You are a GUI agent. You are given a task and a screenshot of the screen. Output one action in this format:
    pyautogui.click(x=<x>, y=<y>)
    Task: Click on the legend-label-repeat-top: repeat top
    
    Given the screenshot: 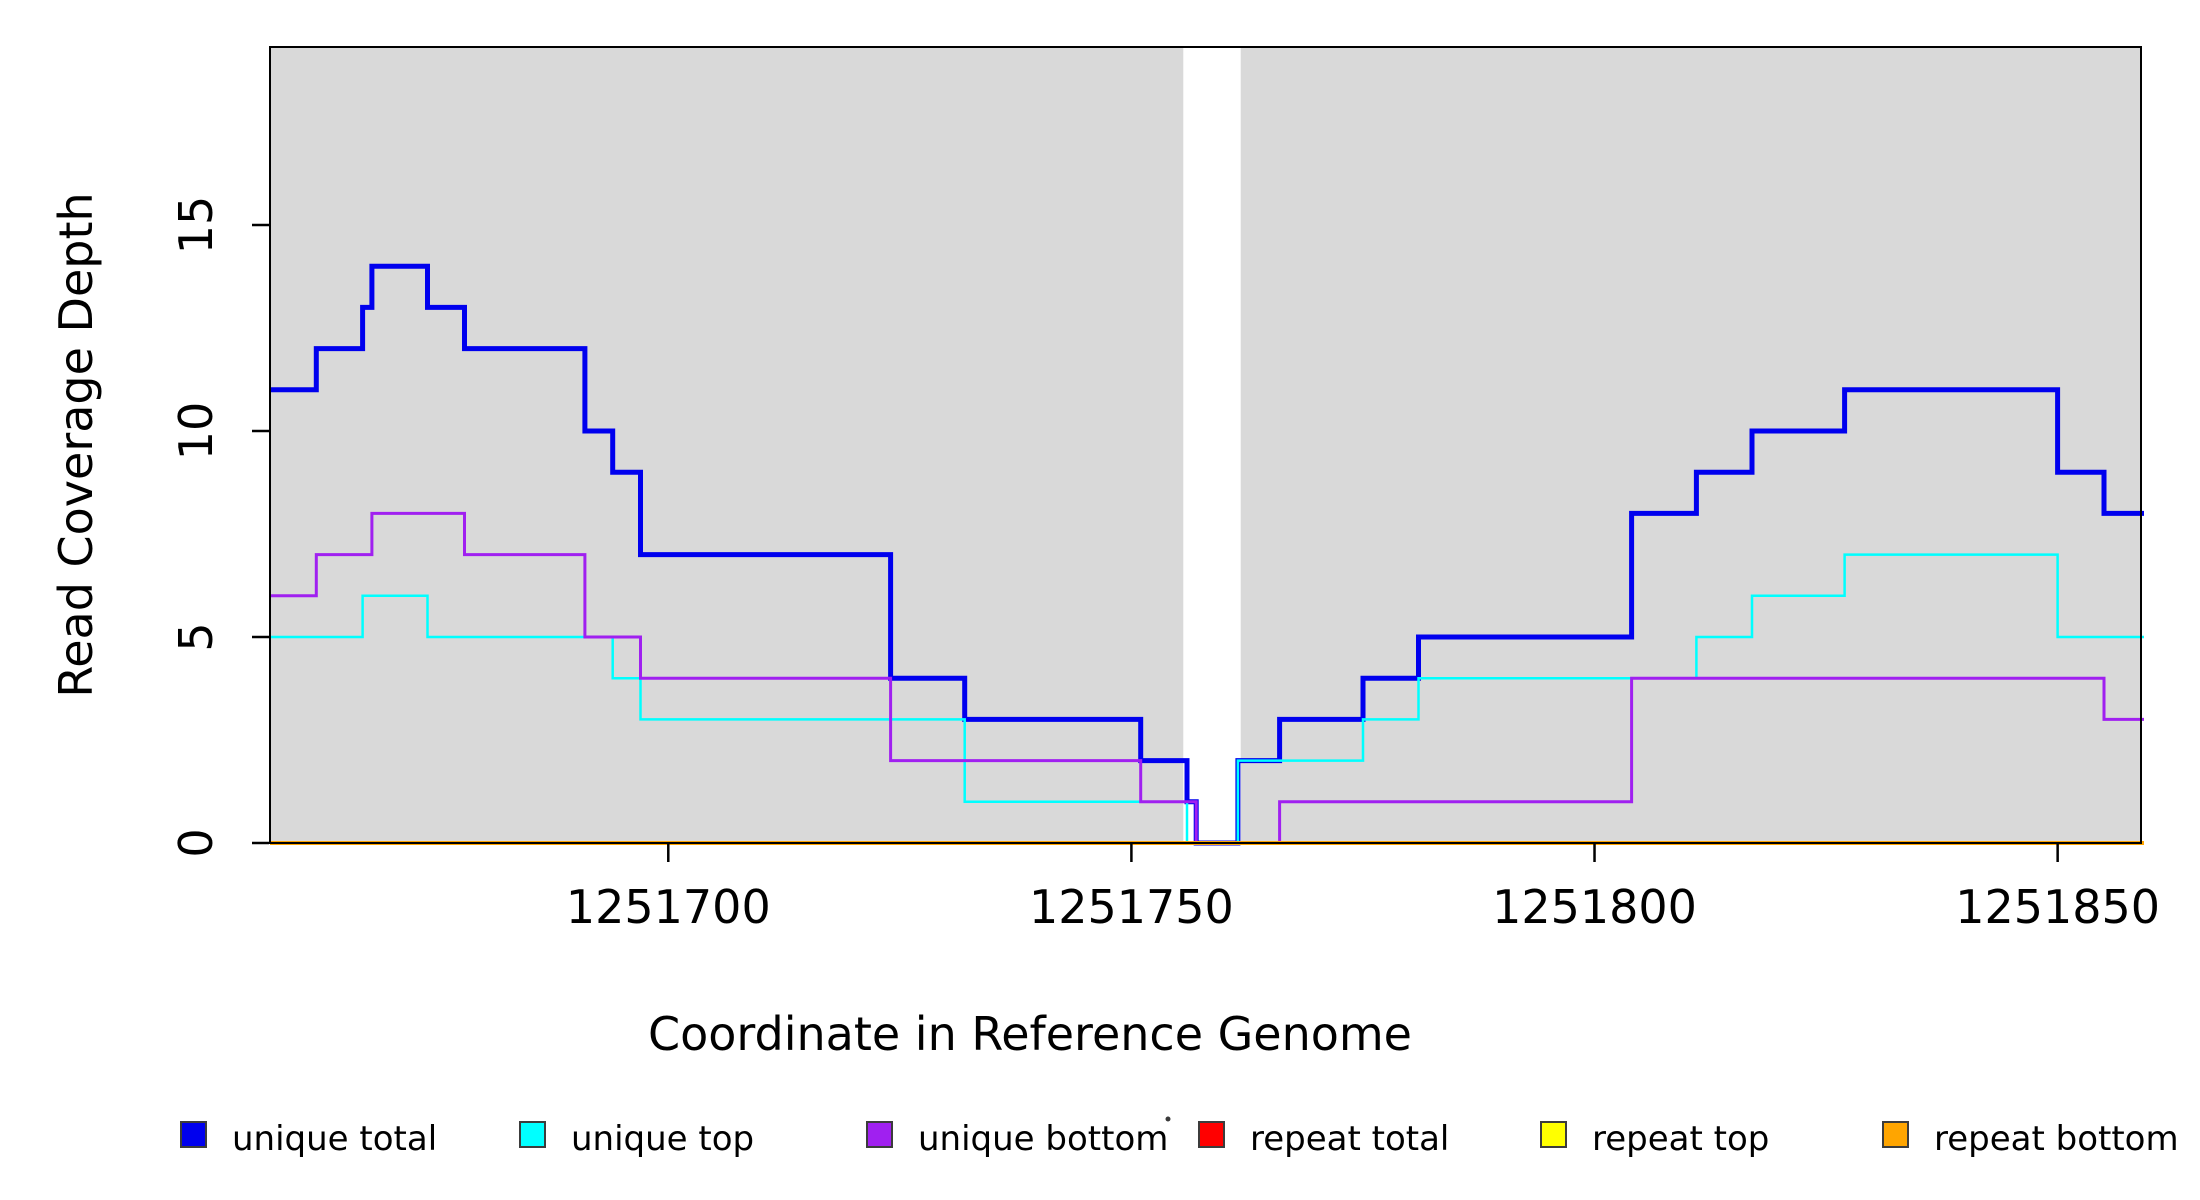 What is the action you would take?
    pyautogui.click(x=1681, y=1139)
    